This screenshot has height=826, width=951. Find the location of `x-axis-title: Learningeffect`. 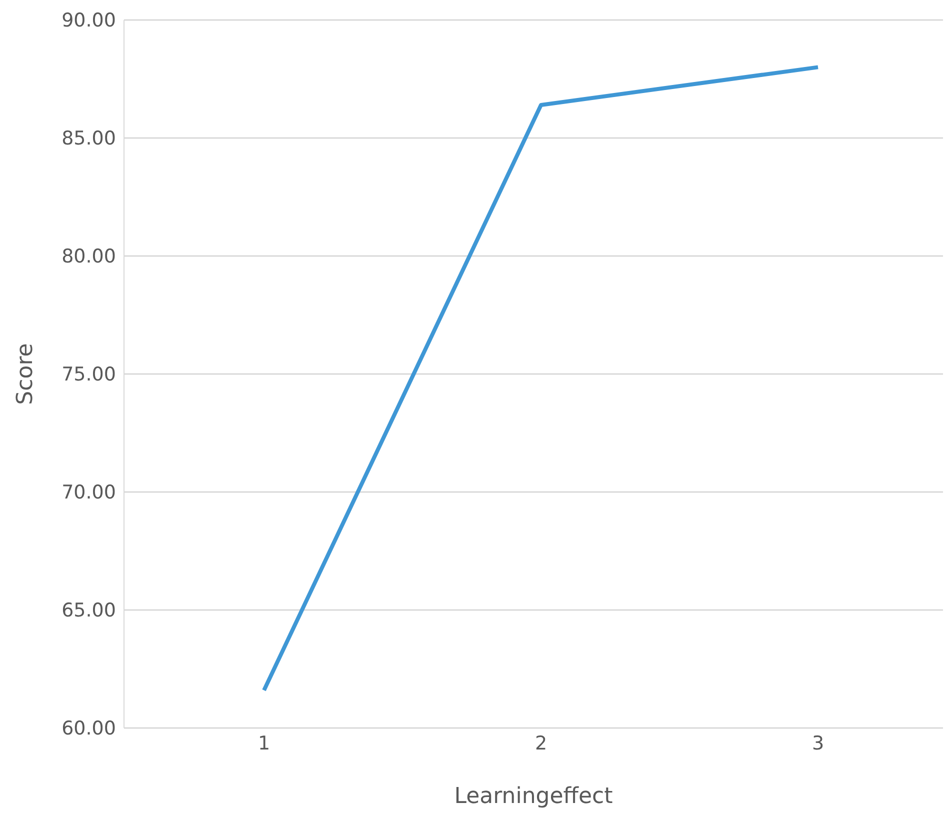

x-axis-title: Learningeffect is located at coordinates (534, 796).